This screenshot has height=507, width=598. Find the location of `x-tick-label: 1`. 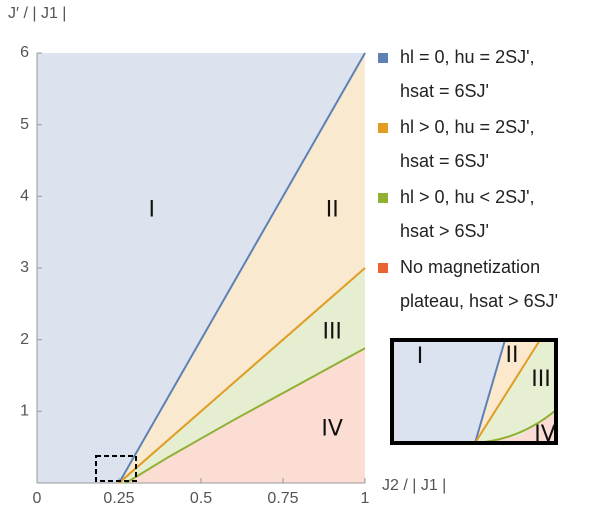

x-tick-label: 1 is located at coordinates (365, 498).